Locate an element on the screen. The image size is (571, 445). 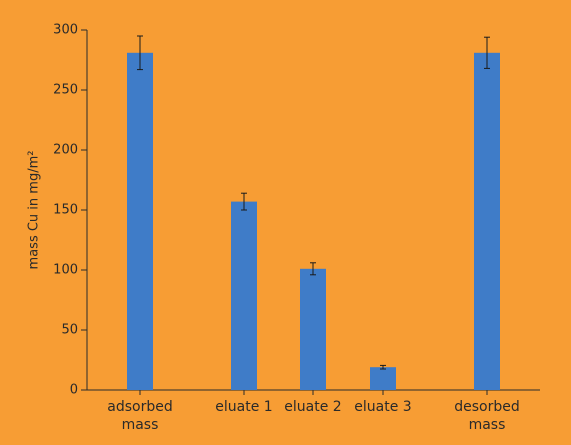
y-tick-label: 250 is located at coordinates (65, 90).